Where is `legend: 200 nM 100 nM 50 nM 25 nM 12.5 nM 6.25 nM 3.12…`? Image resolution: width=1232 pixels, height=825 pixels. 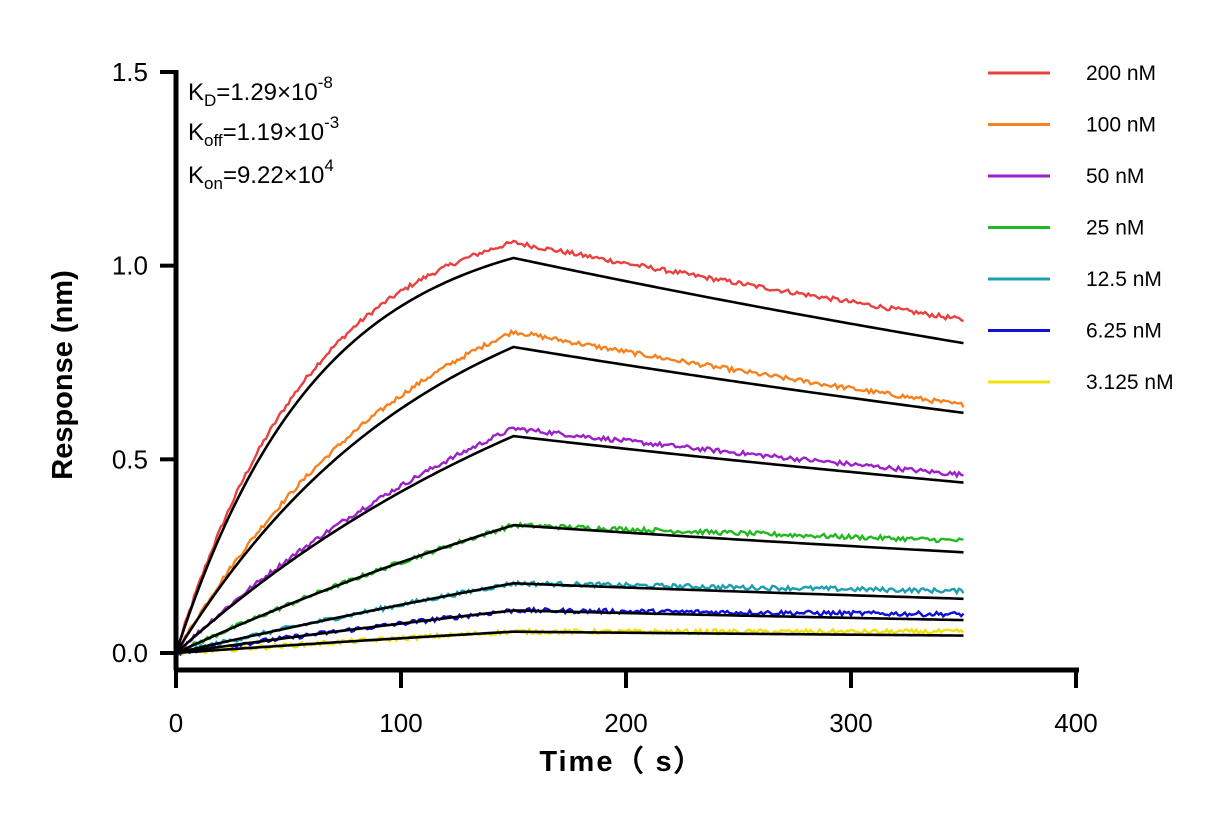 legend: 200 nM 100 nM 50 nM 25 nM 12.5 nM 6.25 nM 3.12… is located at coordinates (1081, 228).